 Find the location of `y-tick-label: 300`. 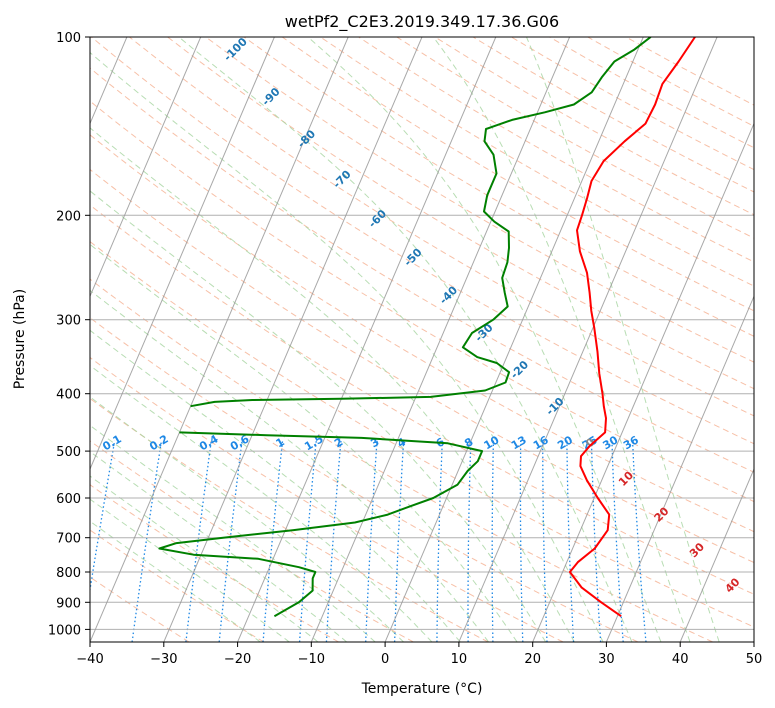

y-tick-label: 300 is located at coordinates (68, 321).